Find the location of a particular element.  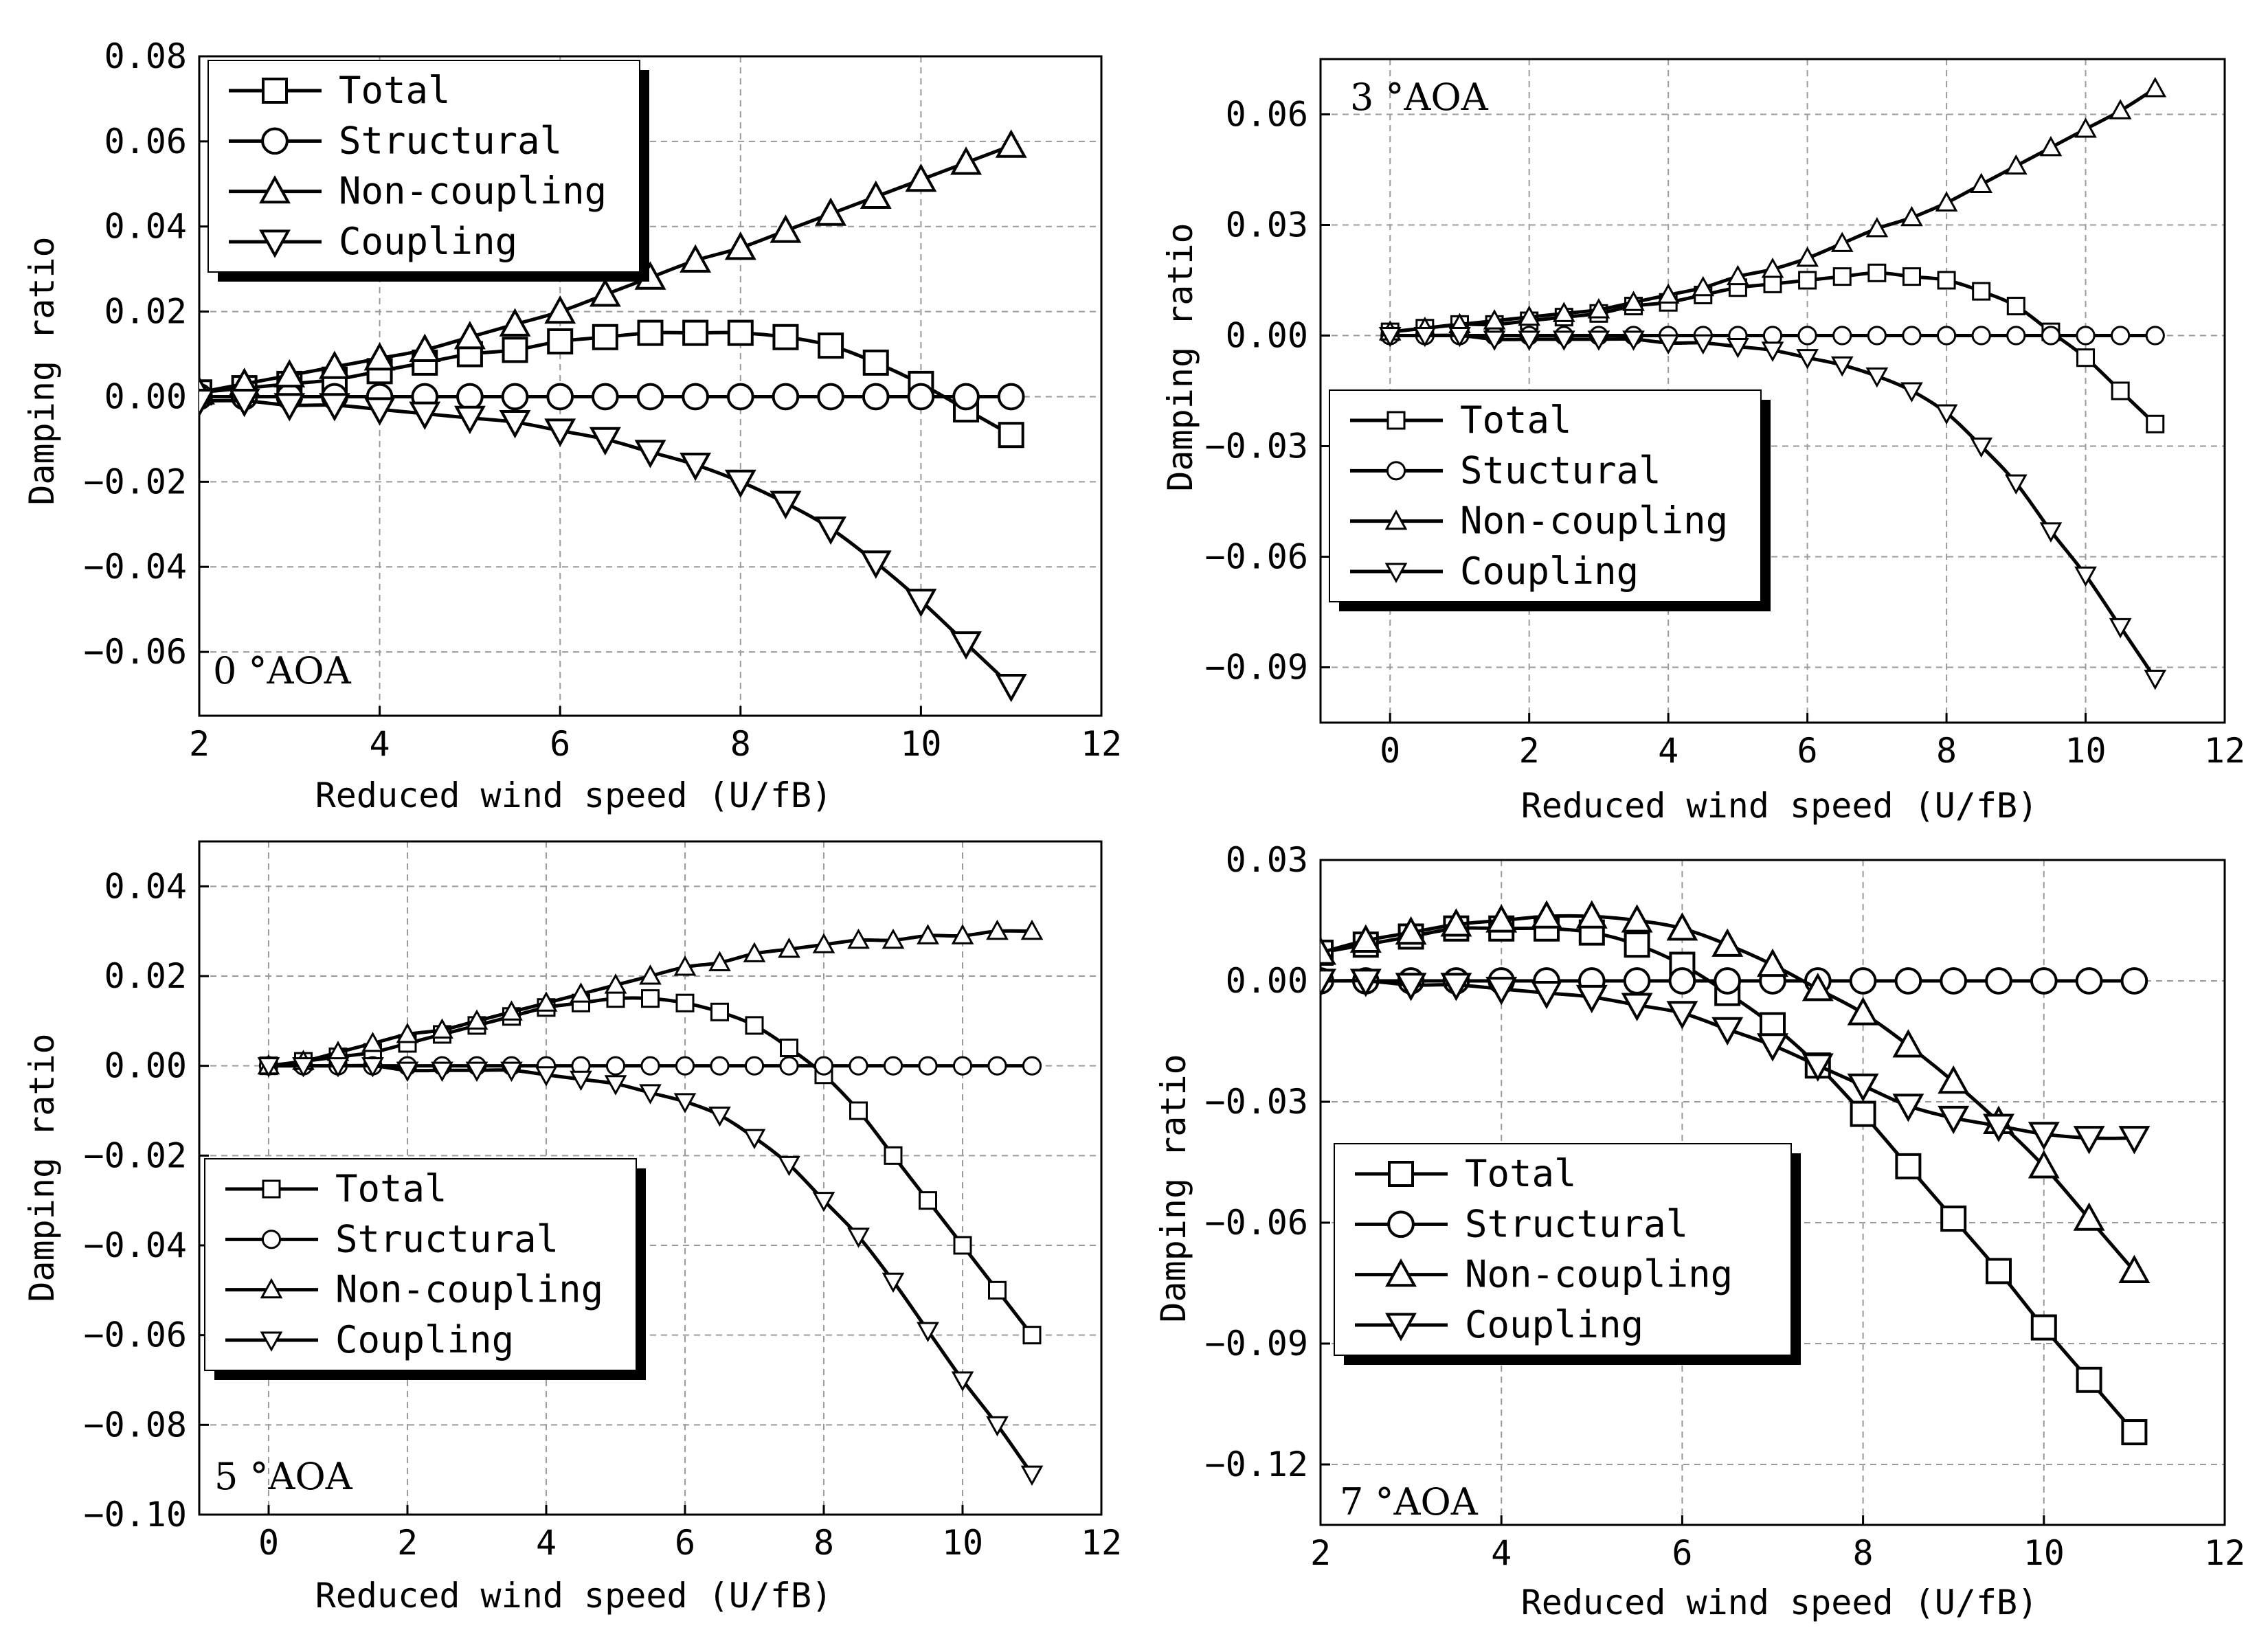

y-tick-label: −0.06 is located at coordinates (135, 652).